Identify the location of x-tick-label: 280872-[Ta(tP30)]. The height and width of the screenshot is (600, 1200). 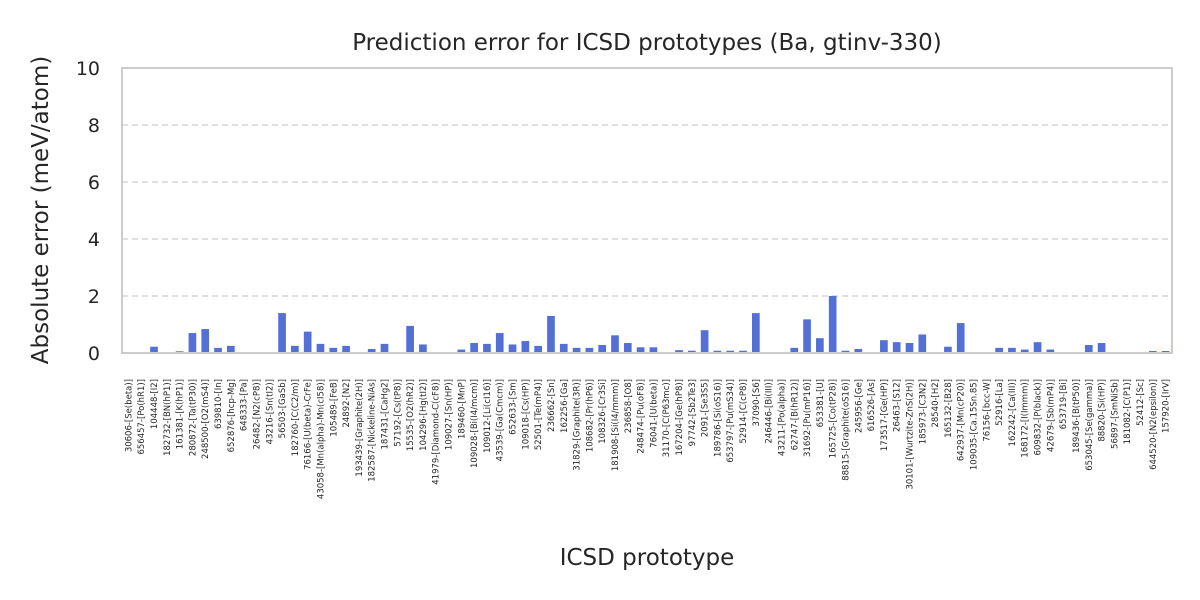
(193, 417).